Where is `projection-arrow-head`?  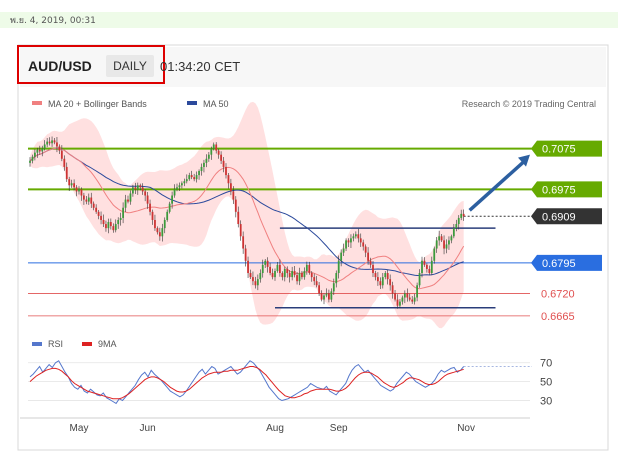
projection-arrow-head is located at coordinates (524, 160).